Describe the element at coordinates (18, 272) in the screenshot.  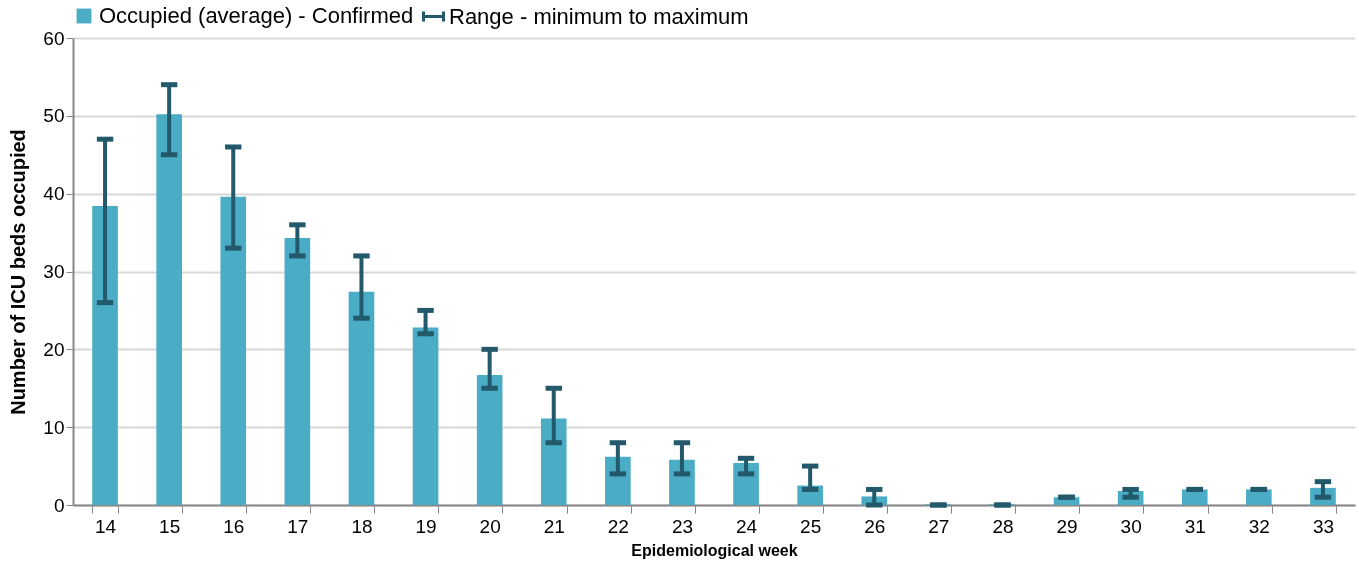
I see `y-axis-title: Number of ICU beds occupied` at that location.